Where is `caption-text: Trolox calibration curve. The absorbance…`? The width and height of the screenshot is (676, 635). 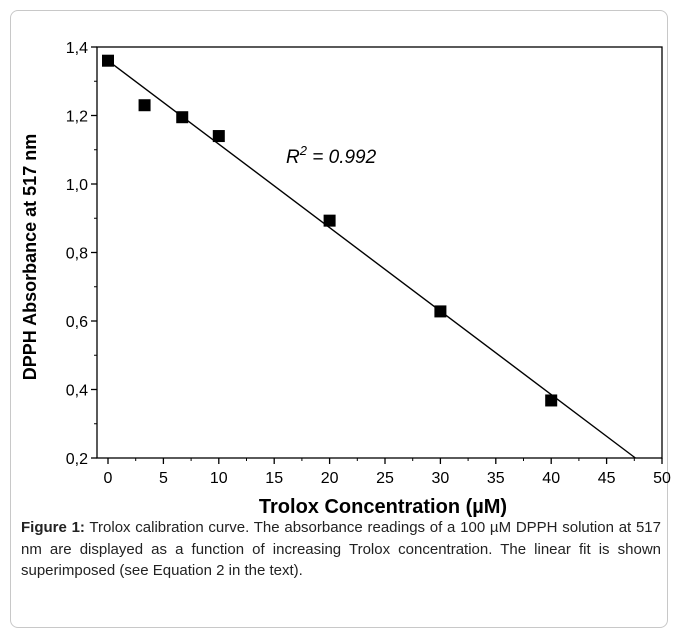
caption-text: Trolox calibration curve. The absorbance… is located at coordinates (341, 549).